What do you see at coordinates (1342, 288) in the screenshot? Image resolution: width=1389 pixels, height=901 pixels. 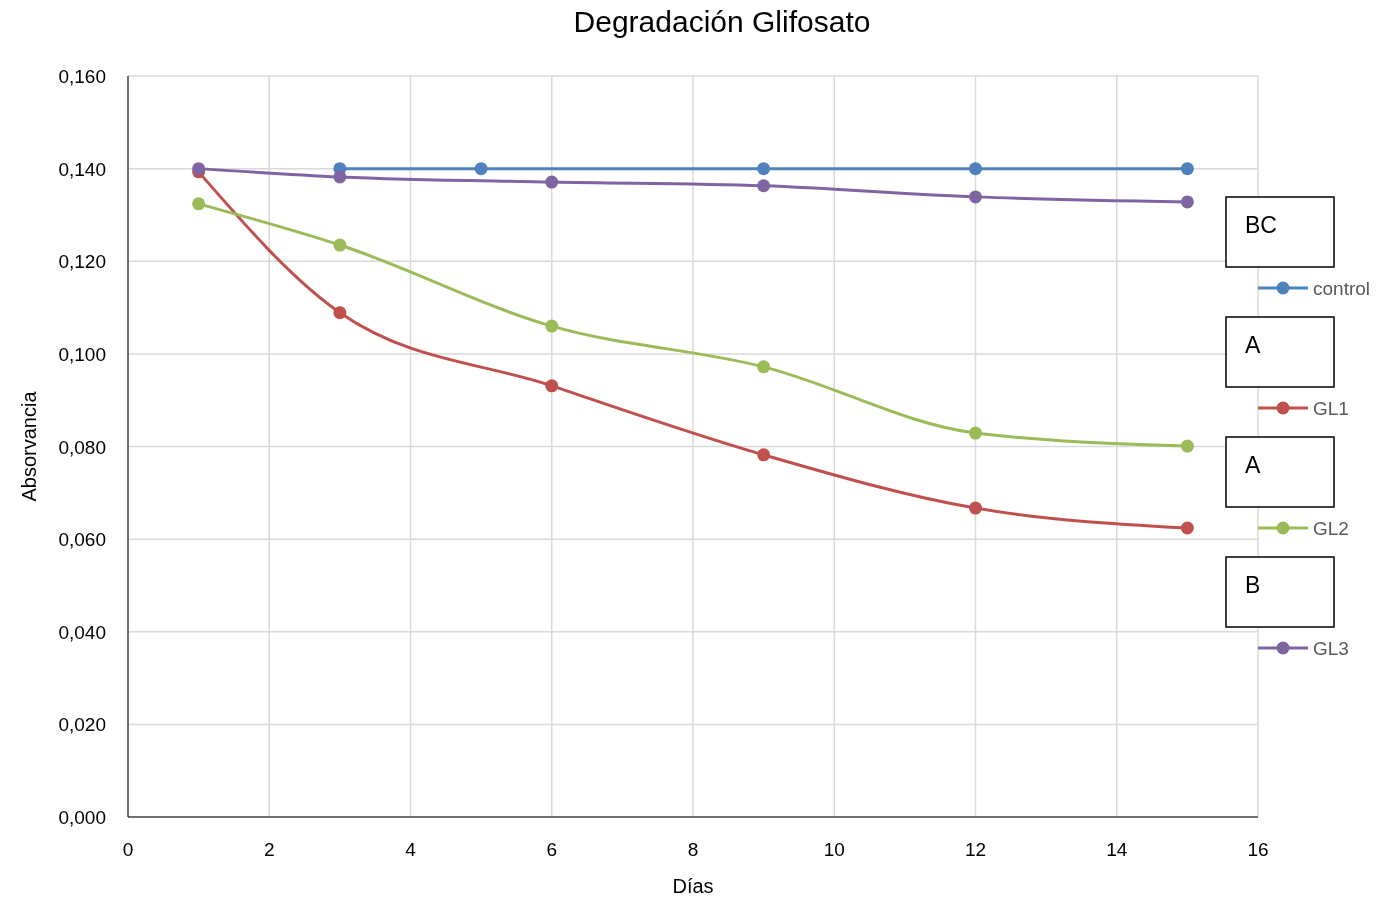 I see `legend-label: control` at bounding box center [1342, 288].